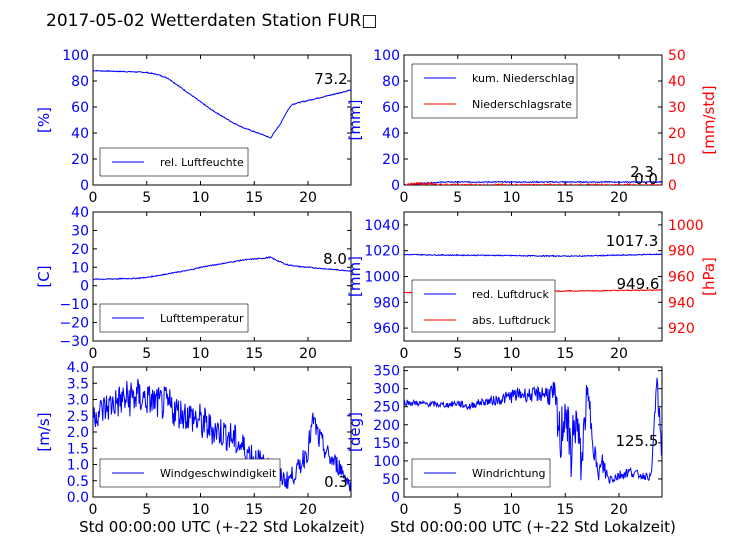 The height and width of the screenshot is (552, 736). Describe the element at coordinates (642, 172) in the screenshot. I see `last-value-label: 2.3` at that location.